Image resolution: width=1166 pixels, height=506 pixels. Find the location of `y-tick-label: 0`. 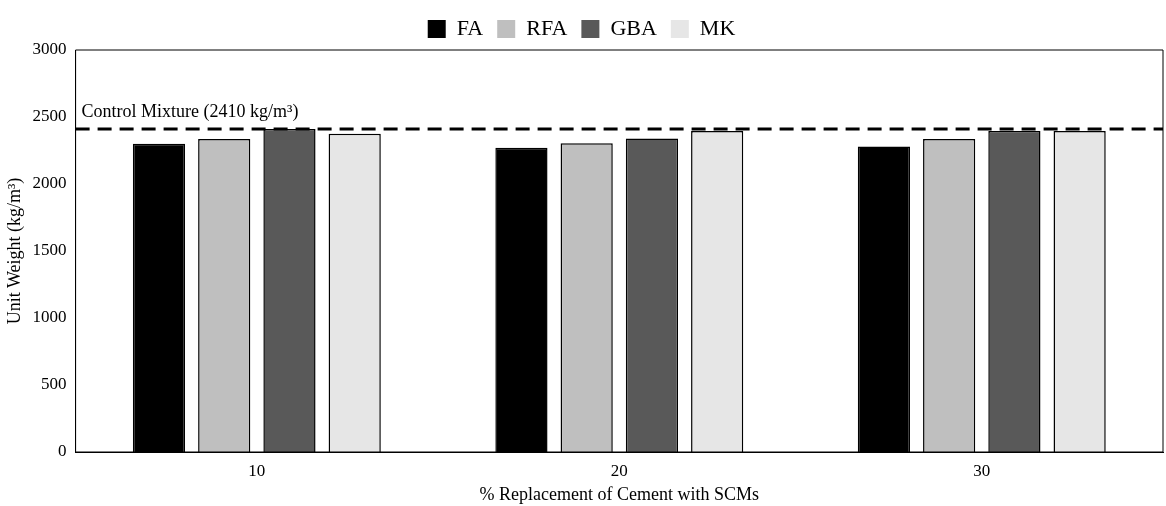

y-tick-label: 0 is located at coordinates (62, 451).